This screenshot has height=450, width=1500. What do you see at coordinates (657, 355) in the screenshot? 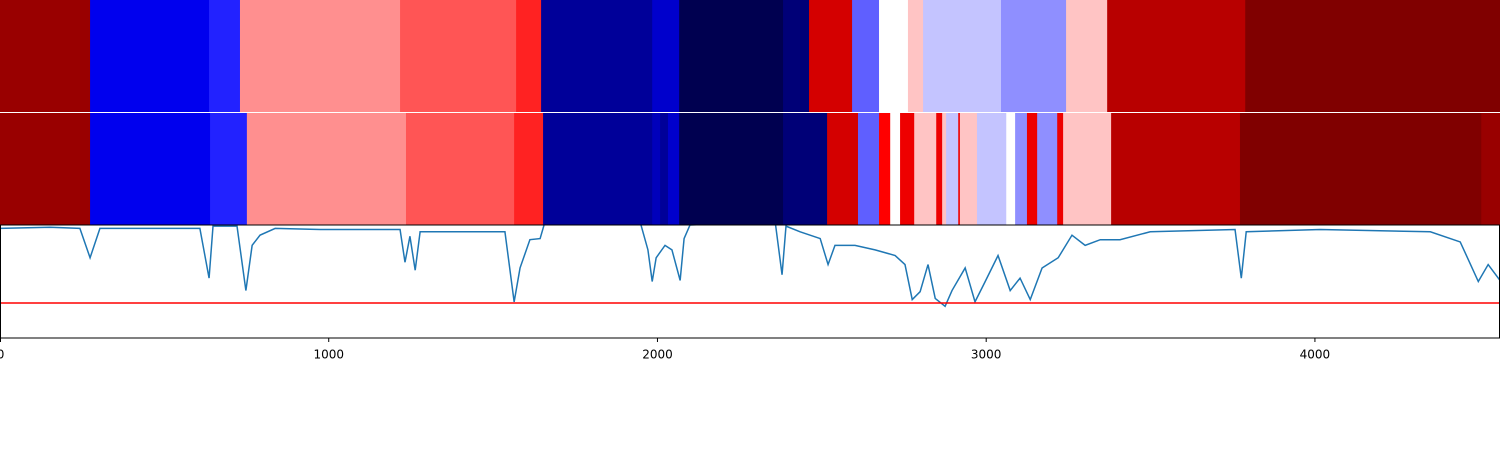
I see `x-tick-label: 2000` at bounding box center [657, 355].